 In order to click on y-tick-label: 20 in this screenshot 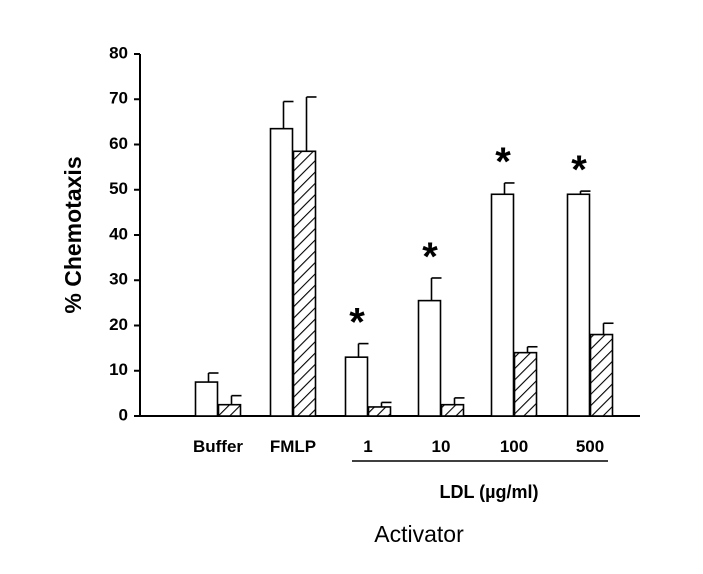, I will do `click(118, 324)`.